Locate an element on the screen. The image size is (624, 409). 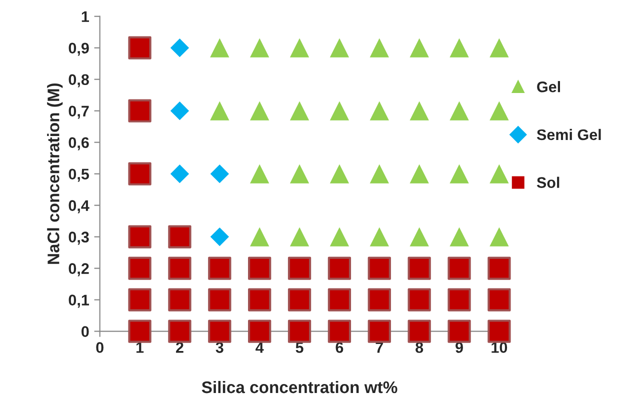
y-tick-label: 0,6 is located at coordinates (78, 143).